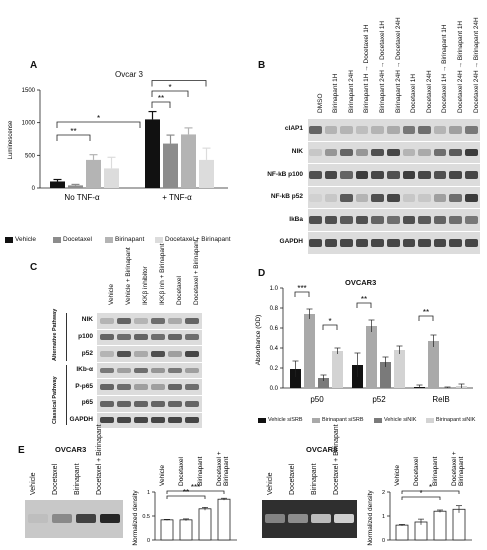  What do you see at coordinates (130, 239) in the screenshot?
I see `legend-label: Birinapant` at bounding box center [130, 239].